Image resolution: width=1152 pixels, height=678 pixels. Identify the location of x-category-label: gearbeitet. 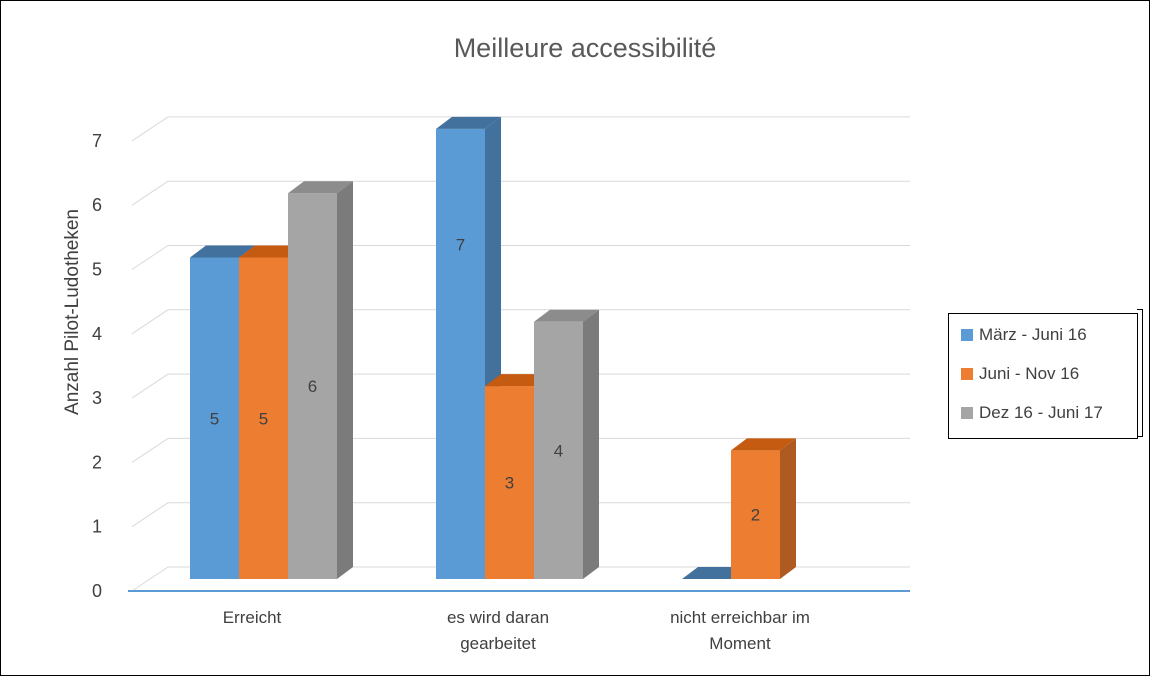
(498, 643).